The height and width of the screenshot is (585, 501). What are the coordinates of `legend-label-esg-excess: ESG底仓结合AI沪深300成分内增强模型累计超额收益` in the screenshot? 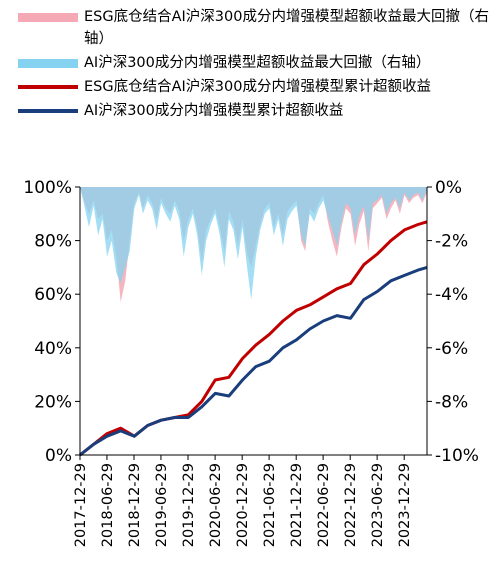 It's located at (257, 87).